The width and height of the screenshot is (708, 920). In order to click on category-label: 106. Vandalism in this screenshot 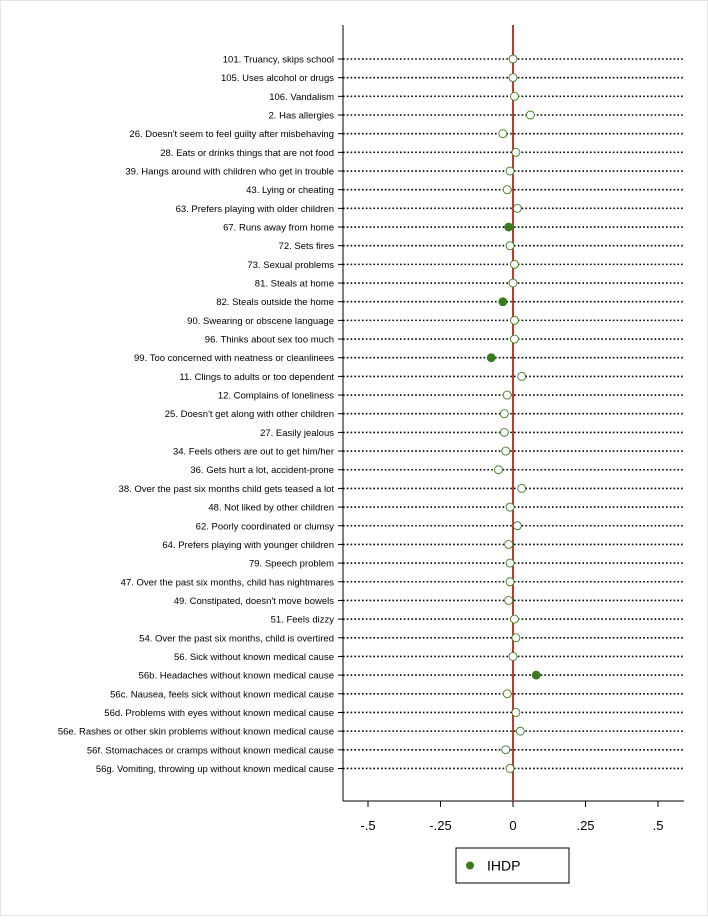, I will do `click(301, 97)`.